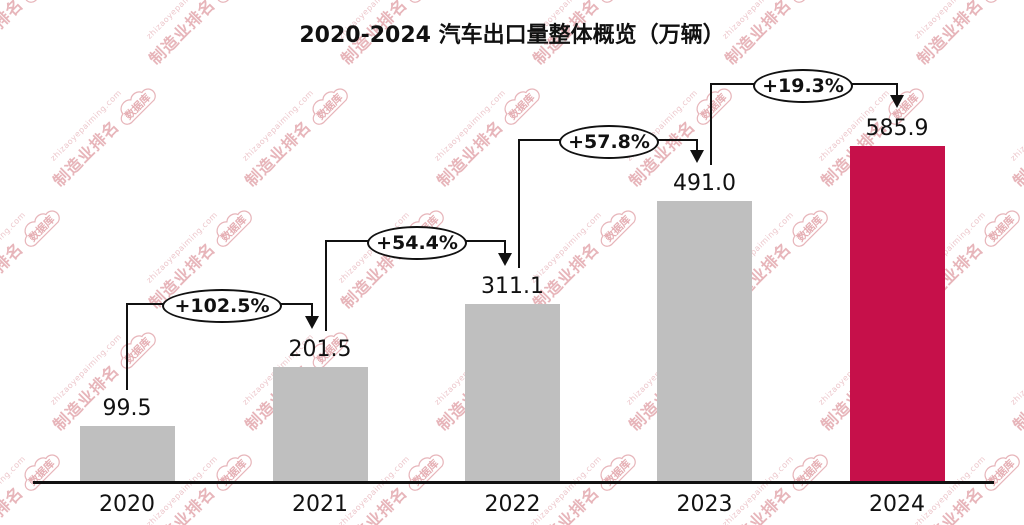 This screenshot has height=525, width=1024. What do you see at coordinates (512, 35) in the screenshot?
I see `chart-title: 2020-2024 汽车出口量整体概览（万辆）` at bounding box center [512, 35].